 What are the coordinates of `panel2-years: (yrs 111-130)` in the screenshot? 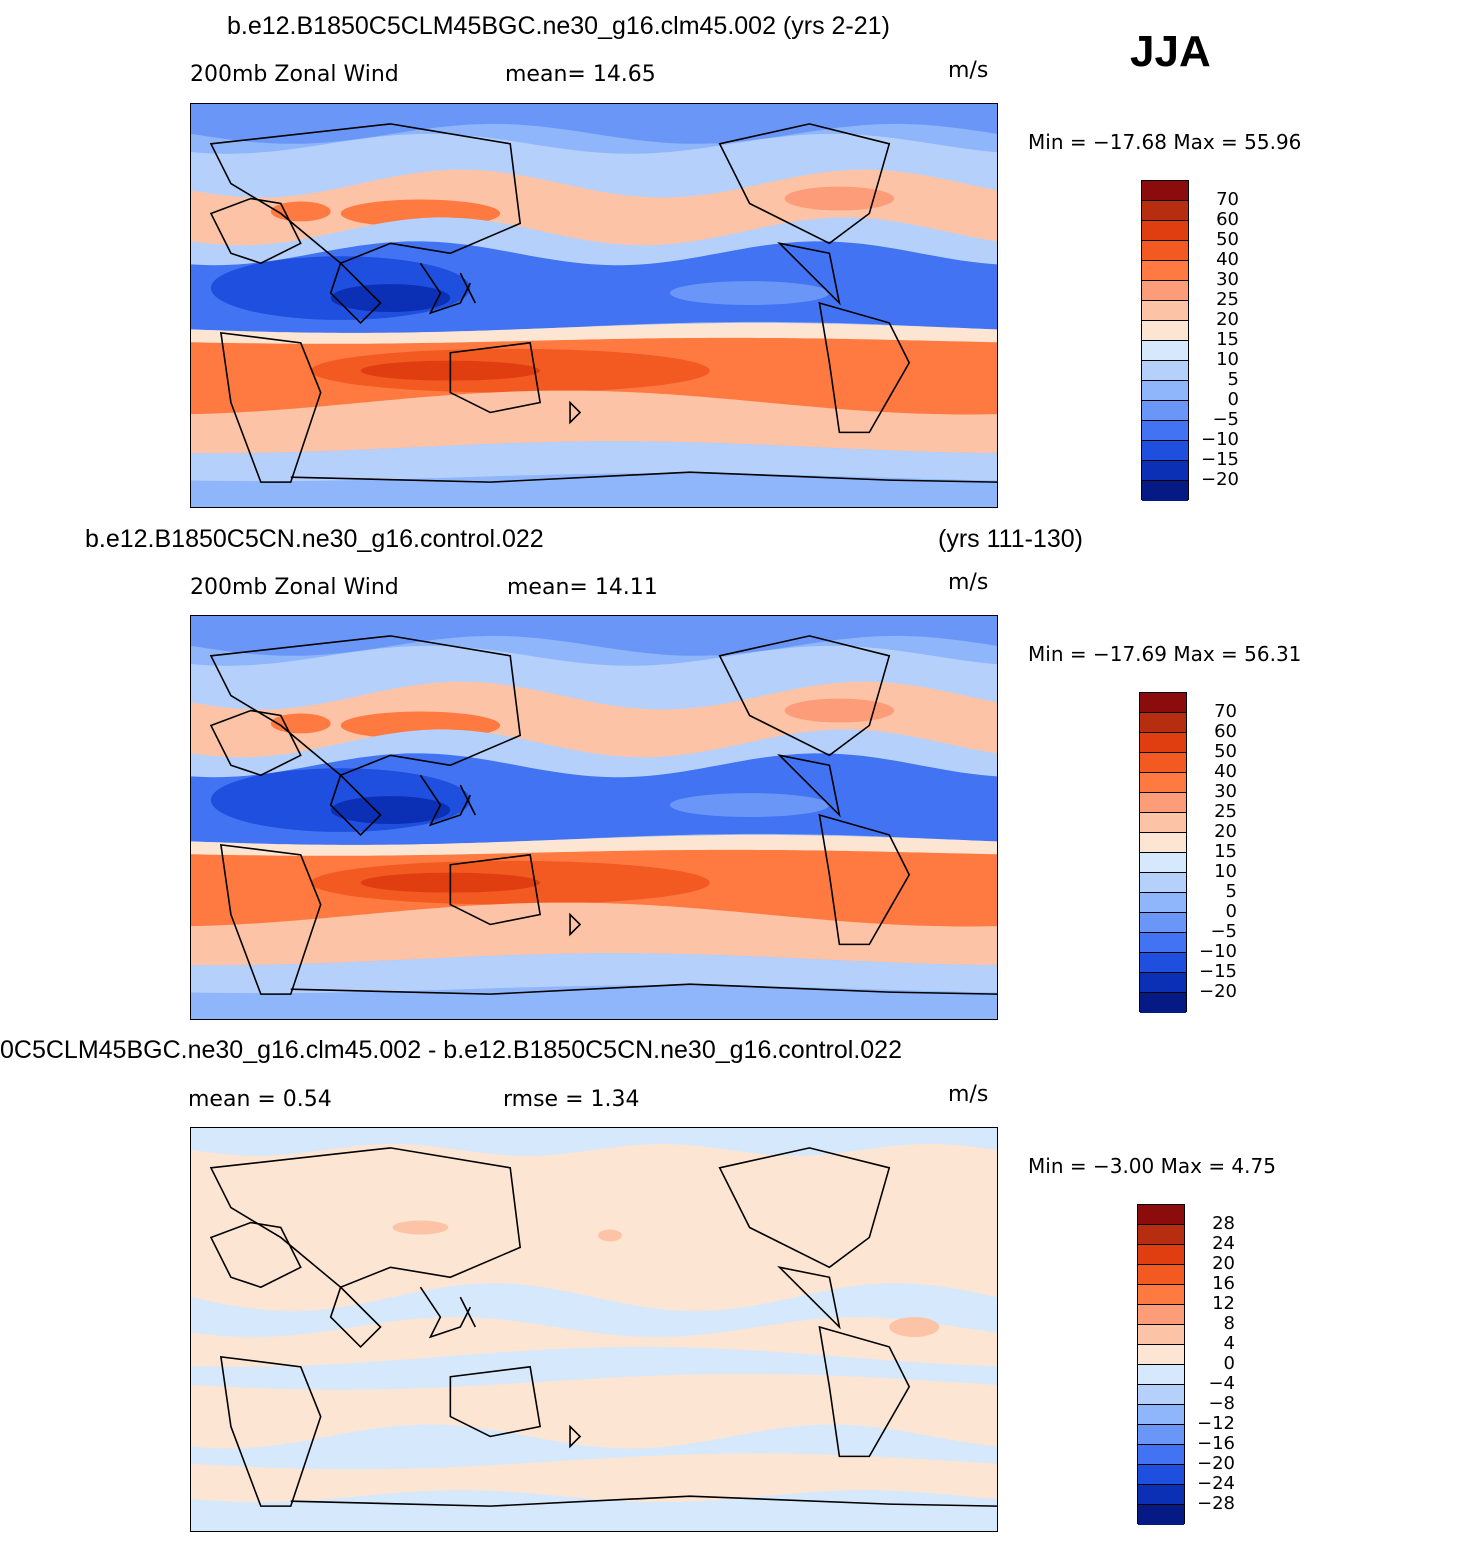 It's located at (1010, 539).